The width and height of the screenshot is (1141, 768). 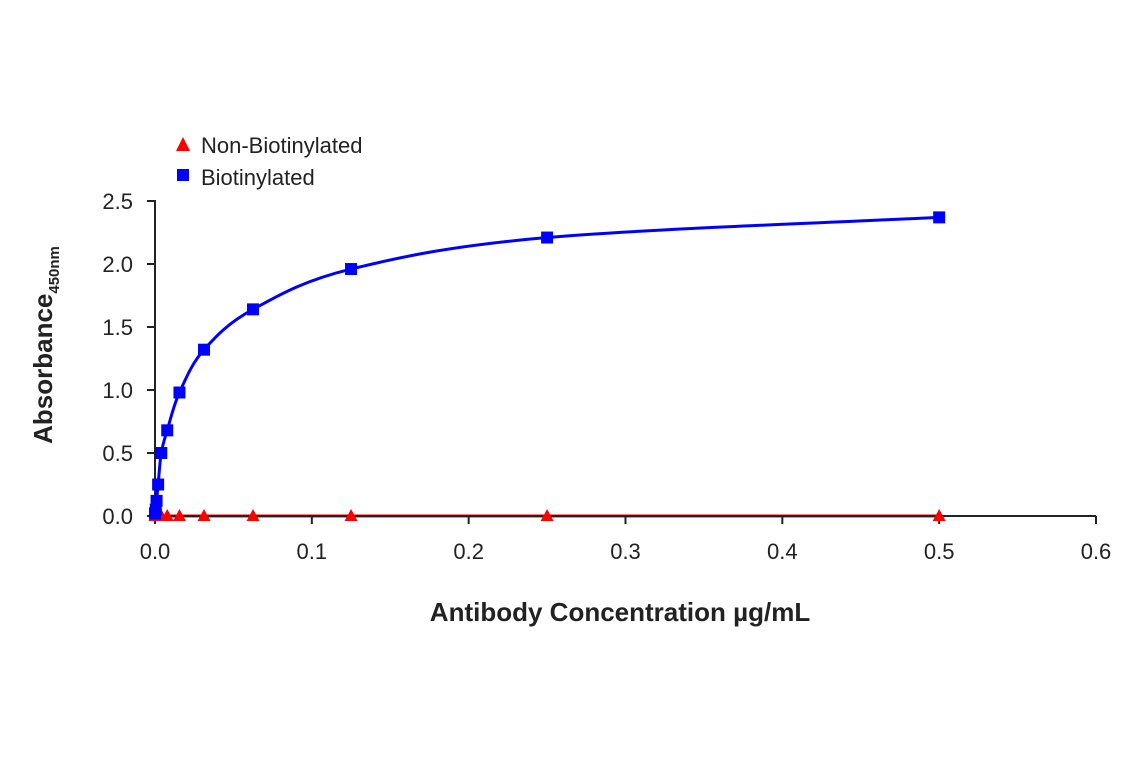 What do you see at coordinates (117, 264) in the screenshot?
I see `y-tick-label: 2.0` at bounding box center [117, 264].